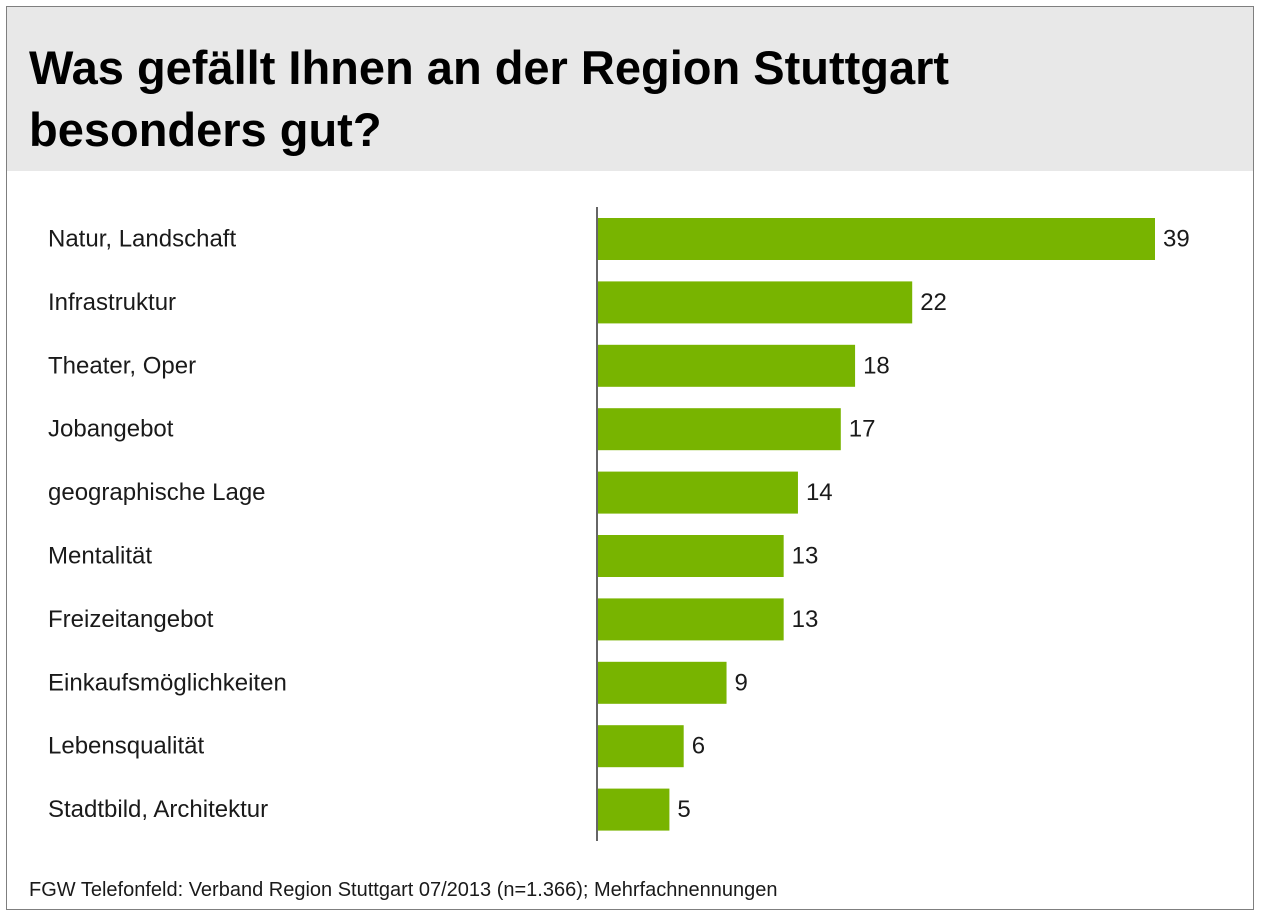 The image size is (1264, 918). What do you see at coordinates (158, 809) in the screenshot?
I see `category-label: Stadtbild, Architektur` at bounding box center [158, 809].